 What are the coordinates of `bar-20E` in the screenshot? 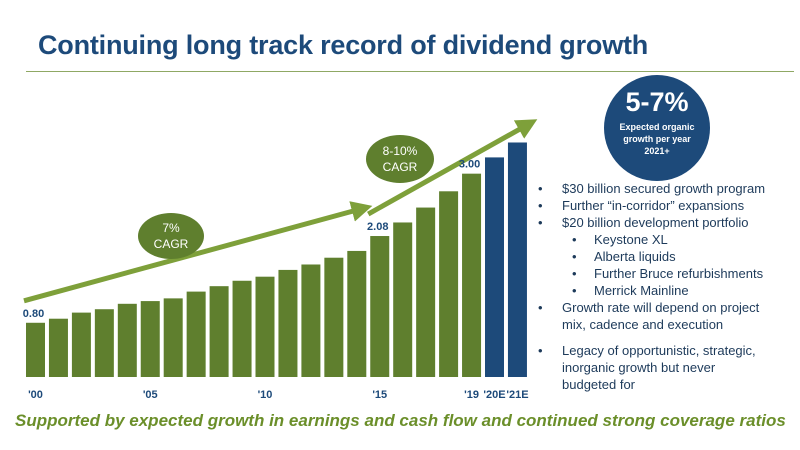 It's located at (494, 267).